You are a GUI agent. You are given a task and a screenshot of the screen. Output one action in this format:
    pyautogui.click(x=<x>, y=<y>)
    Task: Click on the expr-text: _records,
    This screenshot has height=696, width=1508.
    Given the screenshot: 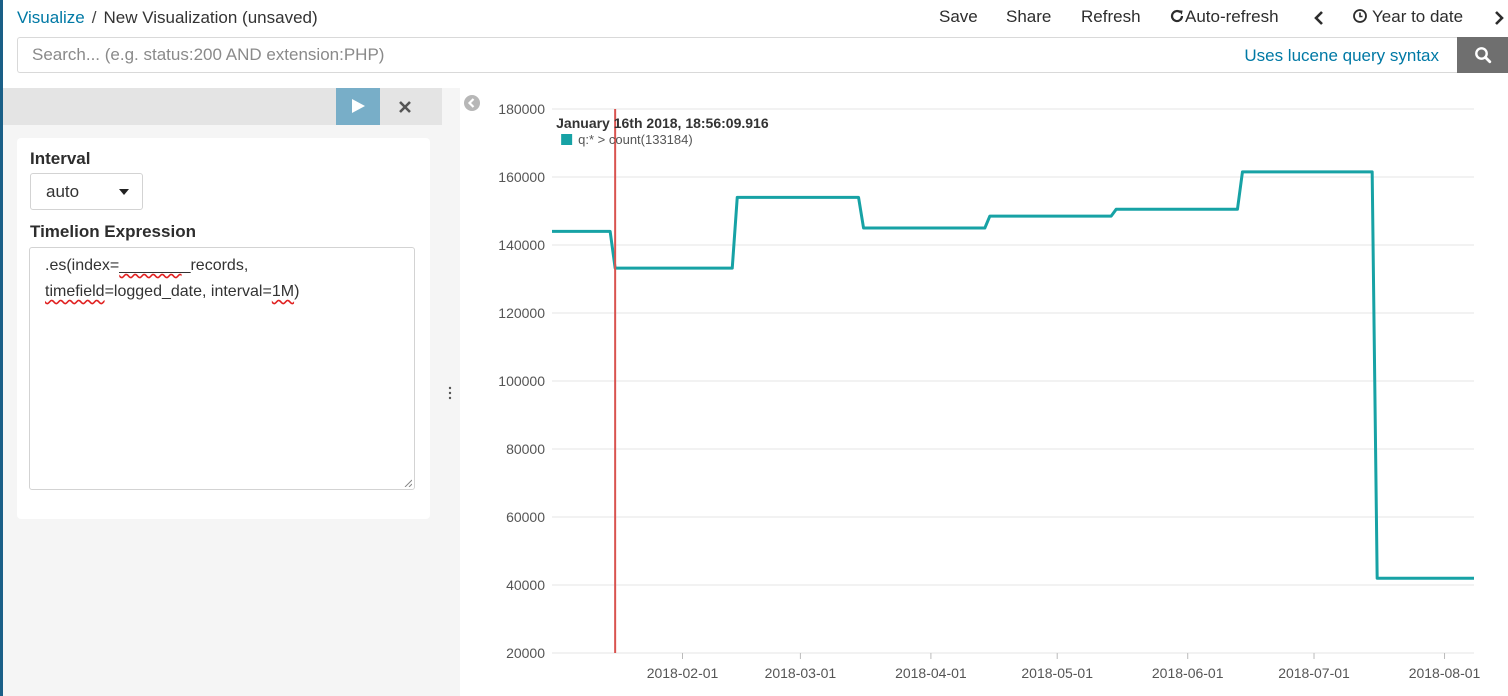 What is the action you would take?
    pyautogui.click(x=215, y=265)
    